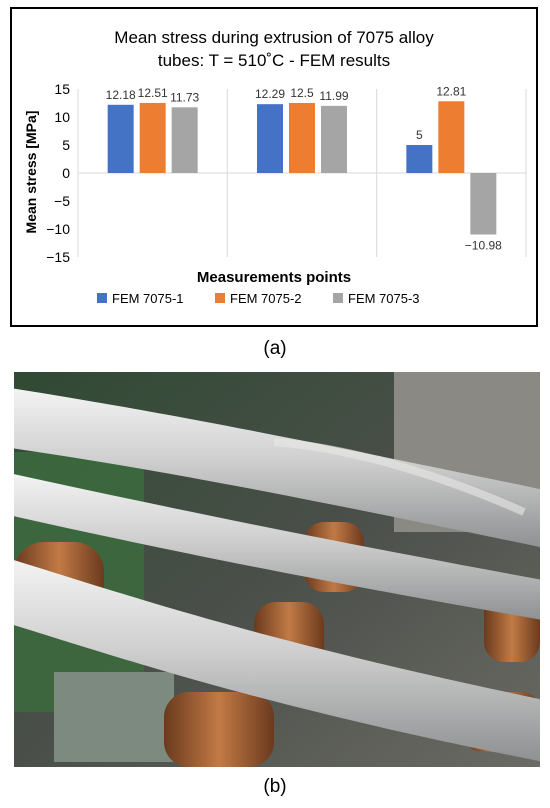 The image size is (550, 808). What do you see at coordinates (58, 229) in the screenshot?
I see `y-tick-label: −10` at bounding box center [58, 229].